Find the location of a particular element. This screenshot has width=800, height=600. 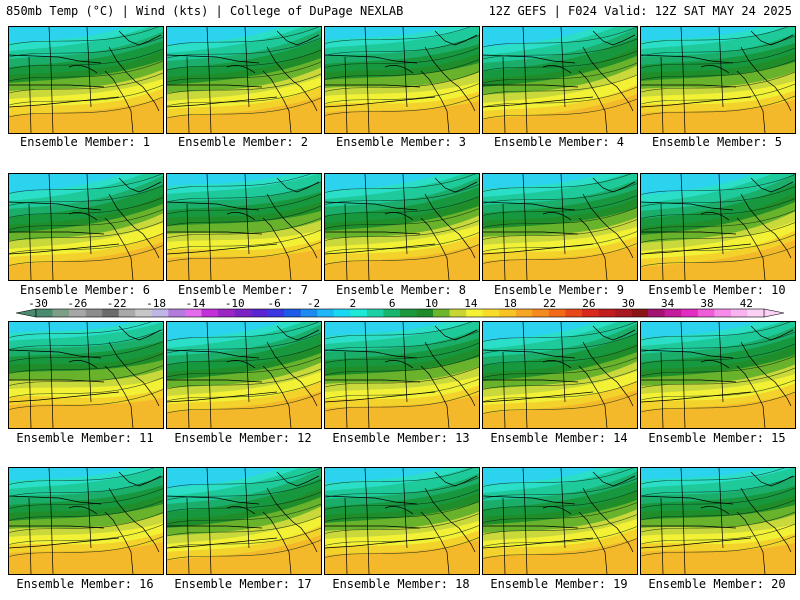

colorbar-tick-label: -6 is located at coordinates (273, 304).